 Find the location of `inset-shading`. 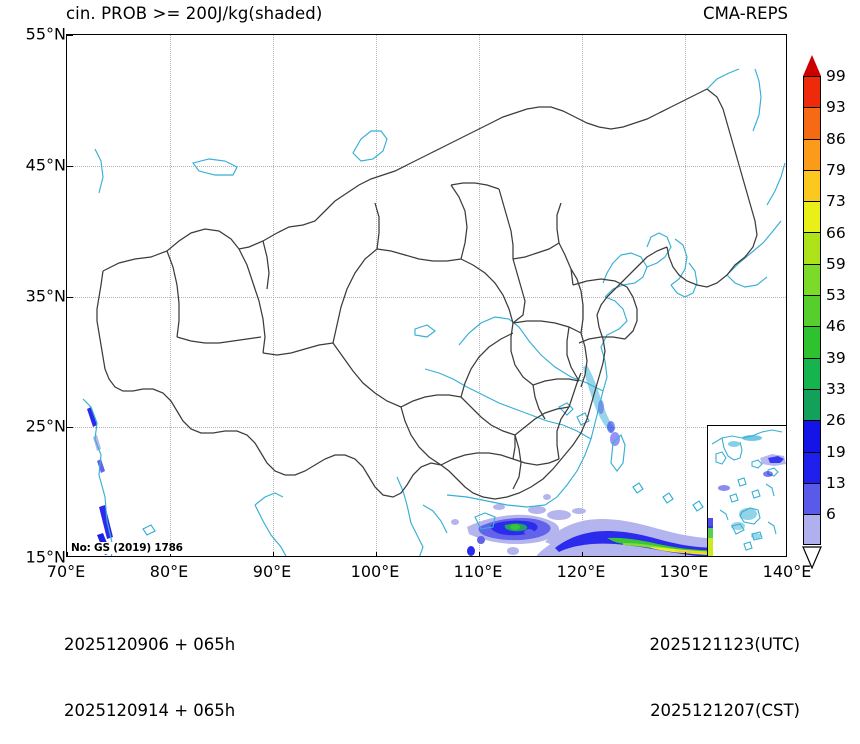

inset-shading is located at coordinates (747, 495).